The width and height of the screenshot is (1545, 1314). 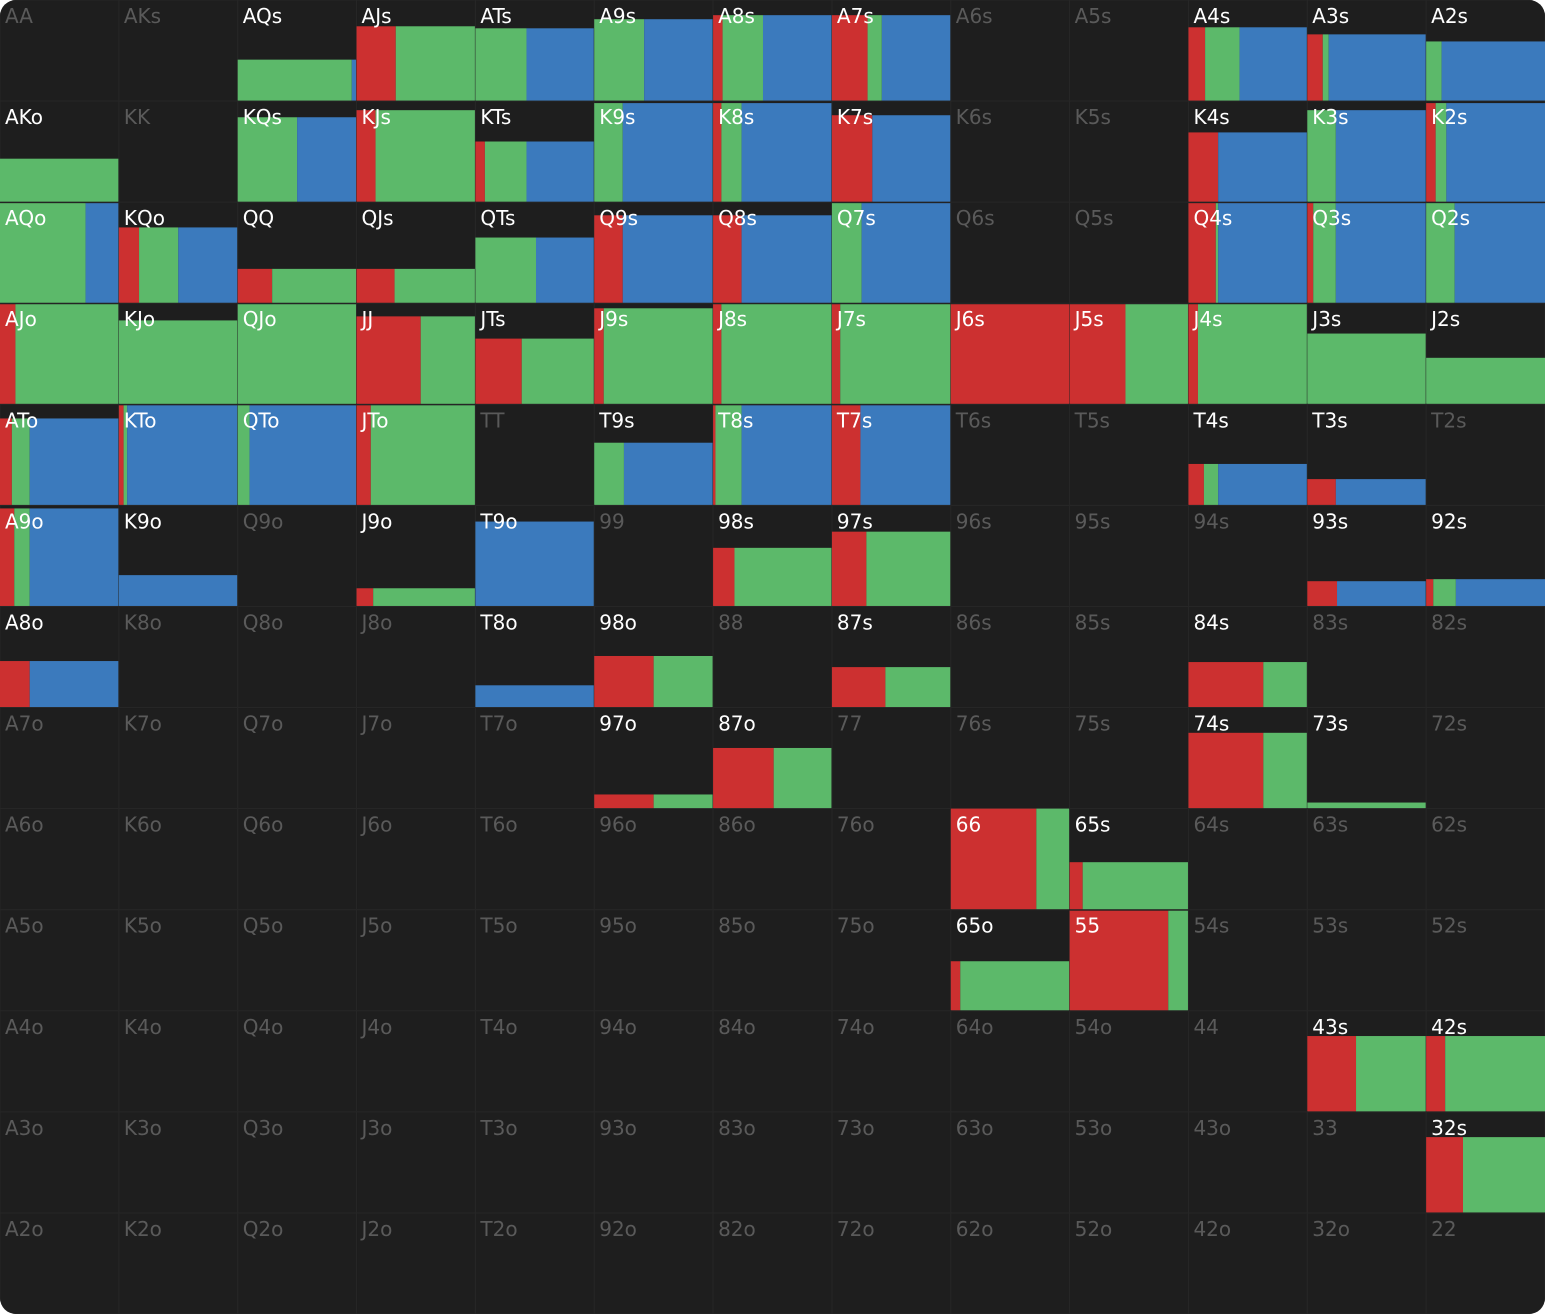 What do you see at coordinates (1449, 926) in the screenshot?
I see `hand-label: 52s` at bounding box center [1449, 926].